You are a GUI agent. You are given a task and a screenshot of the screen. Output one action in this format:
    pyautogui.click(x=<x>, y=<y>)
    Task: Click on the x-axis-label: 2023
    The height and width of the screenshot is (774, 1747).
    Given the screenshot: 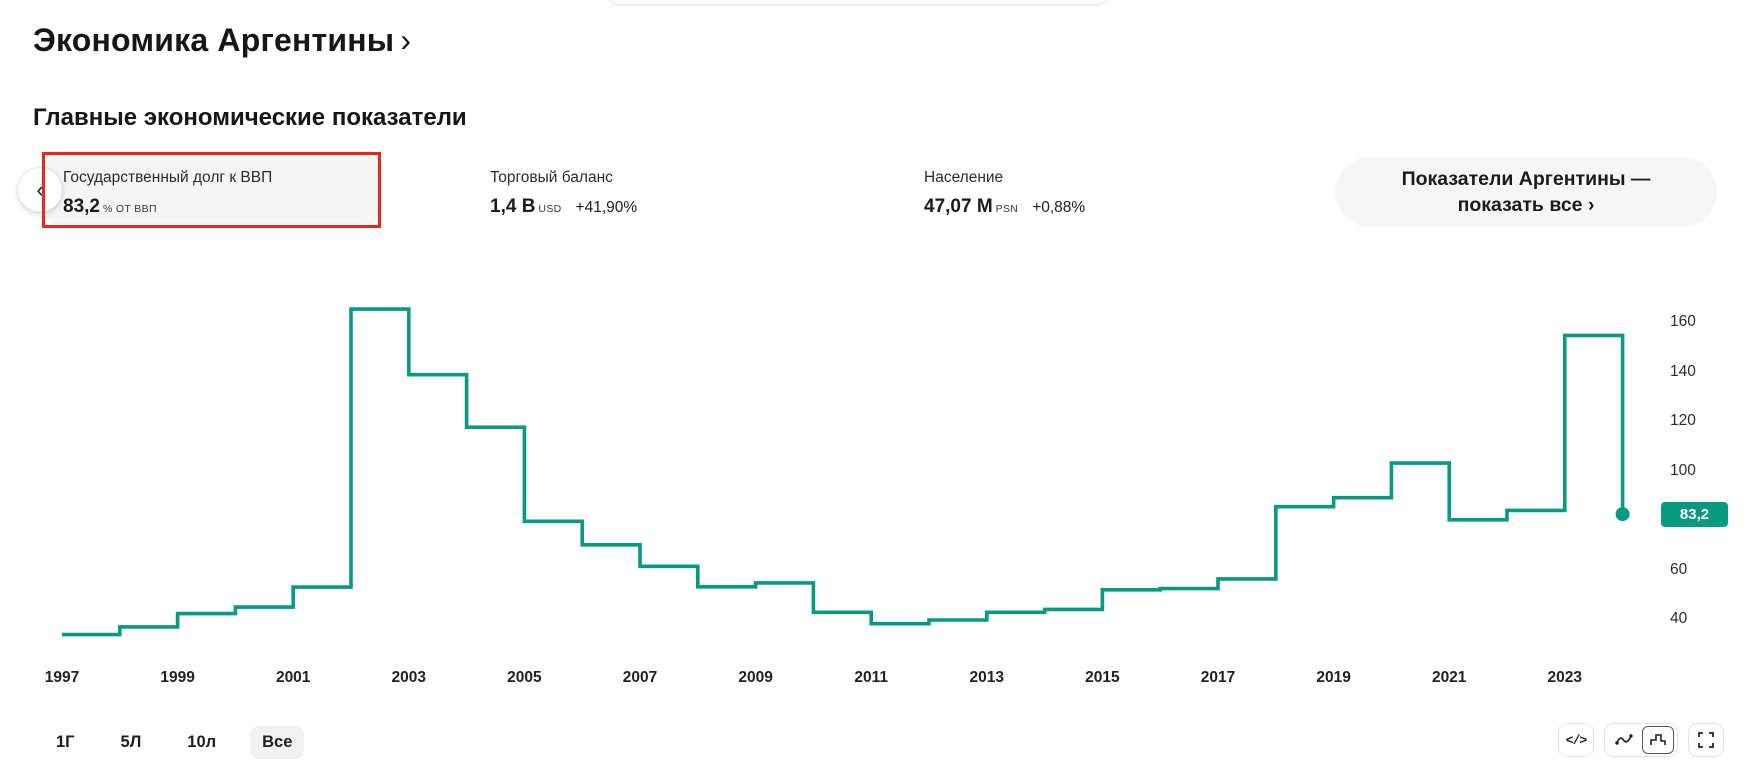 What is the action you would take?
    pyautogui.click(x=1565, y=677)
    